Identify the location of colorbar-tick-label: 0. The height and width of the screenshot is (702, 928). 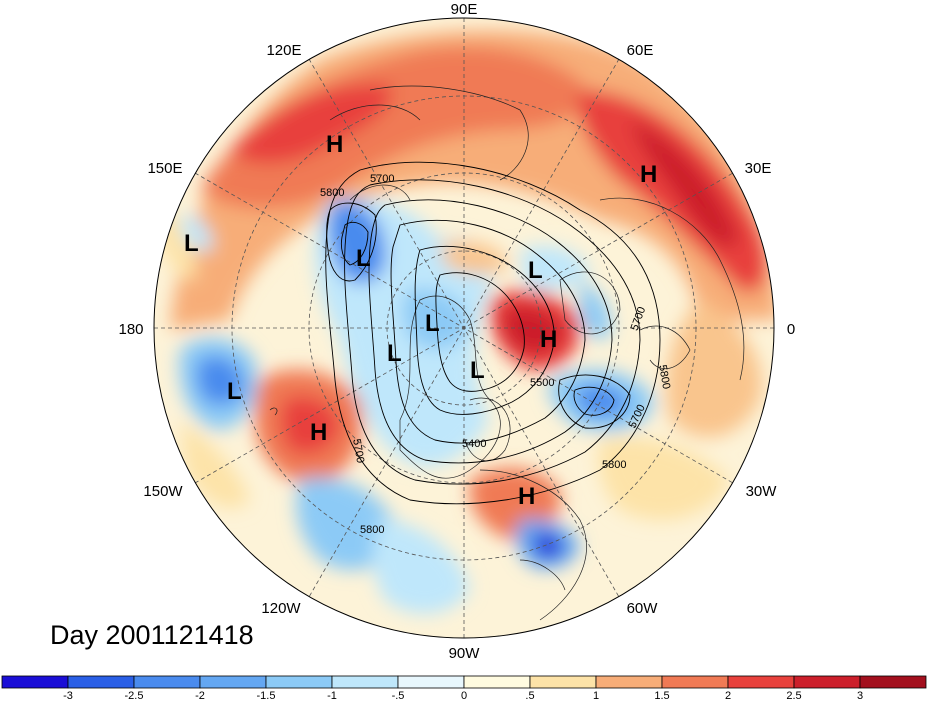
(464, 696).